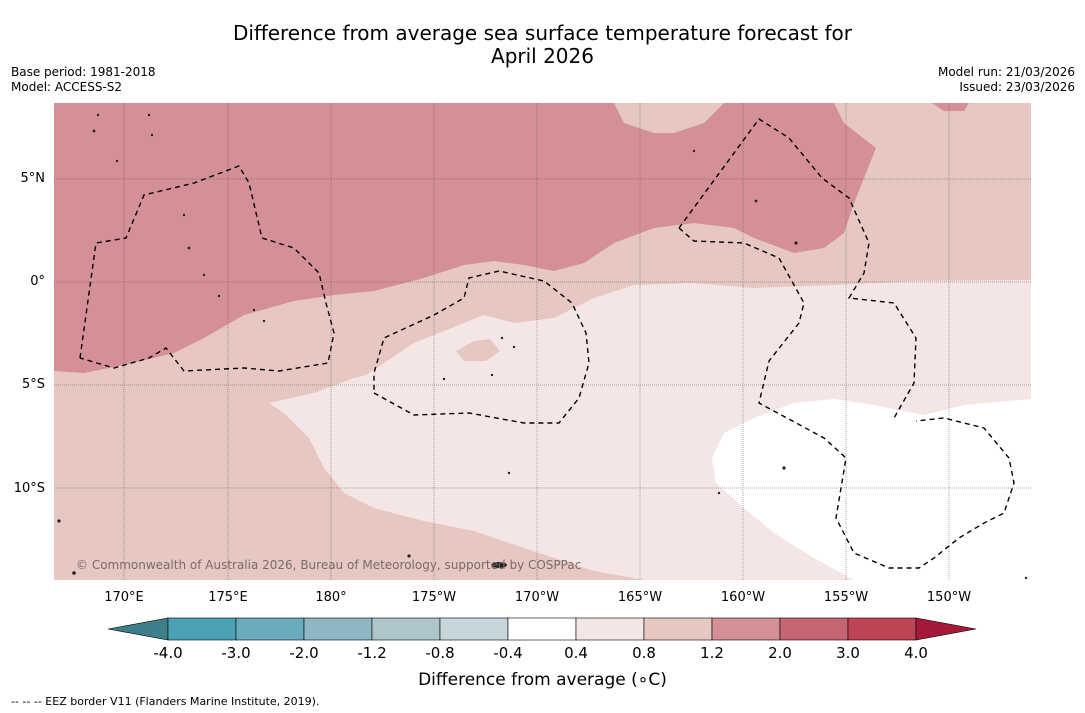  I want to click on colorbar-arrow-low, so click(138, 629).